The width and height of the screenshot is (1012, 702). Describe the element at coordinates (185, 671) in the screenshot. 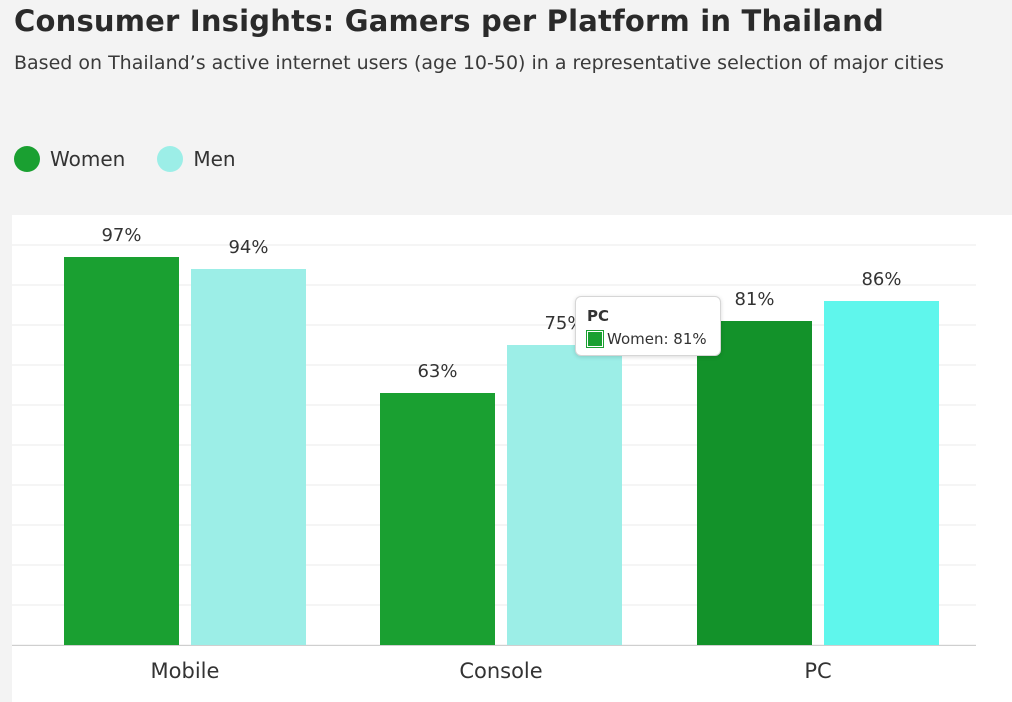

I see `x-tick-label-mobile: Mobile` at that location.